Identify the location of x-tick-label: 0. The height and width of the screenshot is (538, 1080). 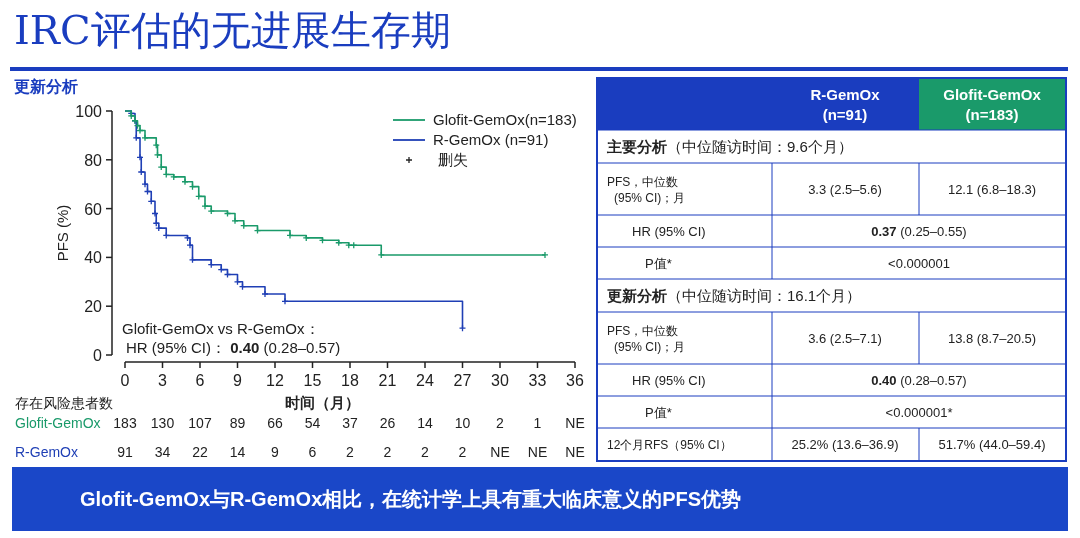
(125, 380).